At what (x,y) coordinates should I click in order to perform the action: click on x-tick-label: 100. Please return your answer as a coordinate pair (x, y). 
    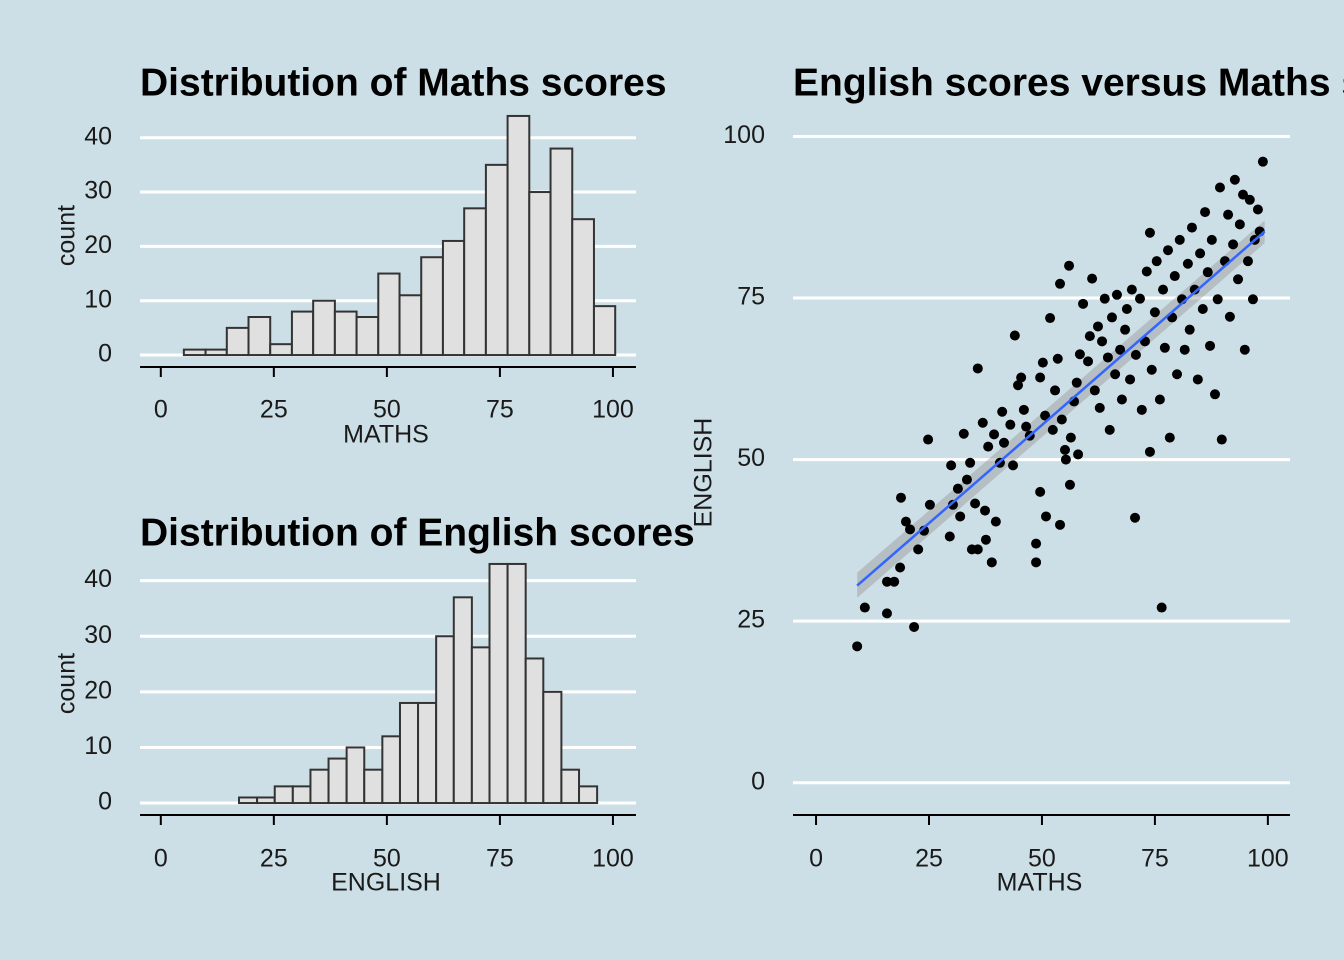
    Looking at the image, I should click on (613, 410).